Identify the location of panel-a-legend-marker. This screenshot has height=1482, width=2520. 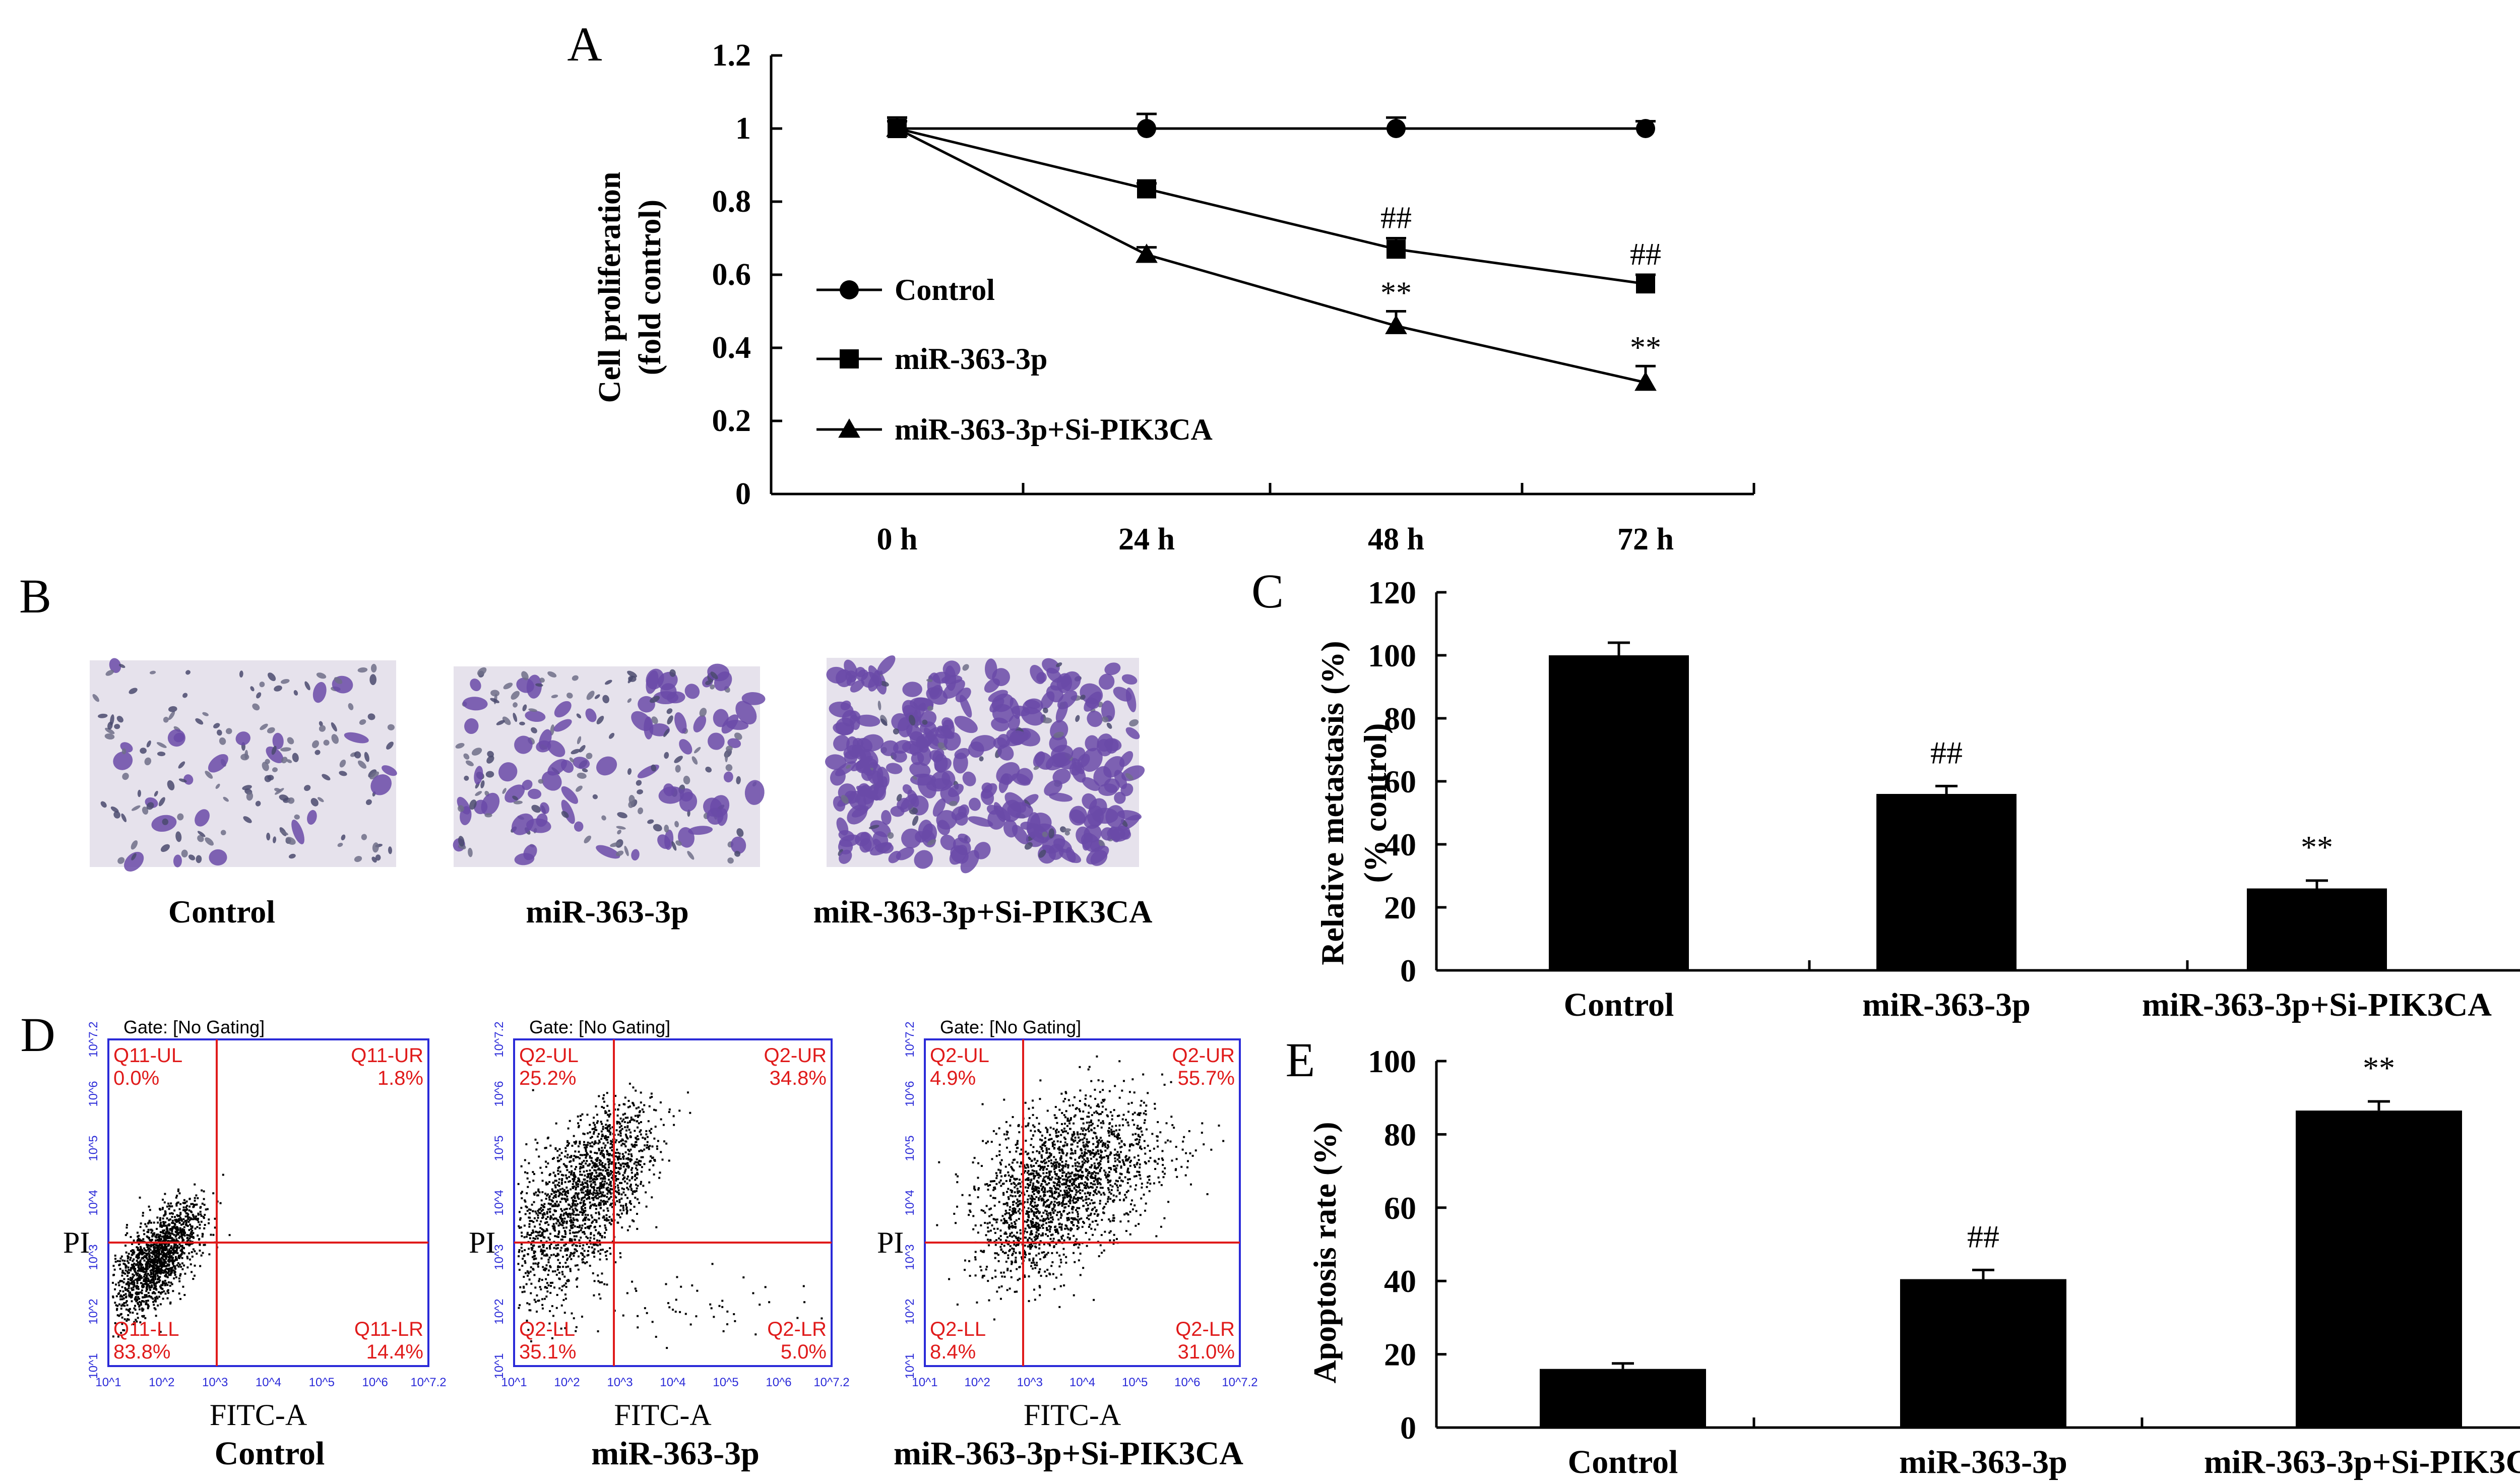
(849, 359).